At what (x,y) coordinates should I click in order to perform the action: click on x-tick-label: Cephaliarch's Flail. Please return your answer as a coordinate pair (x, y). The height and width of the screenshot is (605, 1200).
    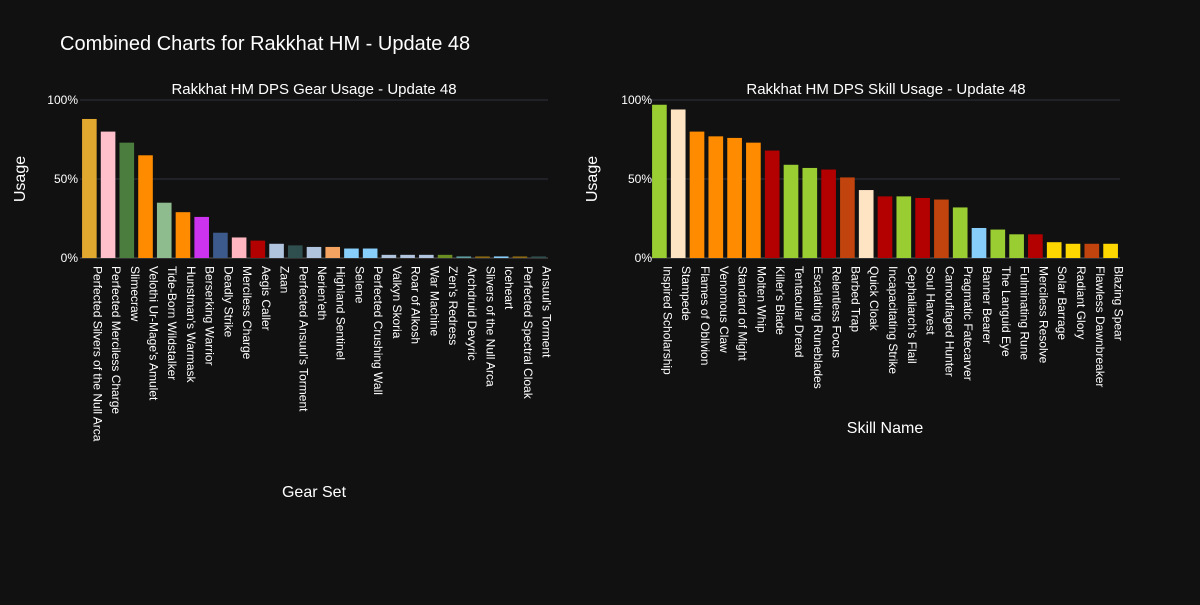
    Looking at the image, I should click on (912, 315).